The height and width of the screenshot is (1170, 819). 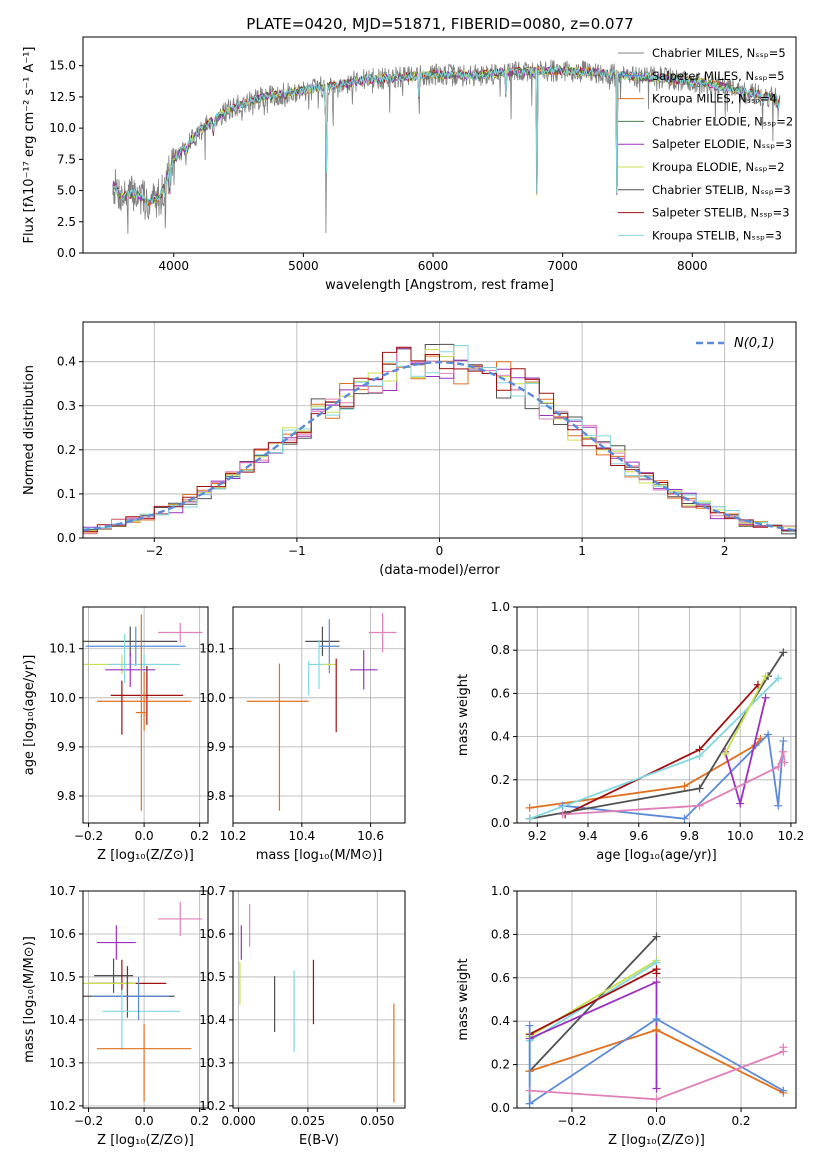 I want to click on gaussian-curve, so click(x=439, y=446).